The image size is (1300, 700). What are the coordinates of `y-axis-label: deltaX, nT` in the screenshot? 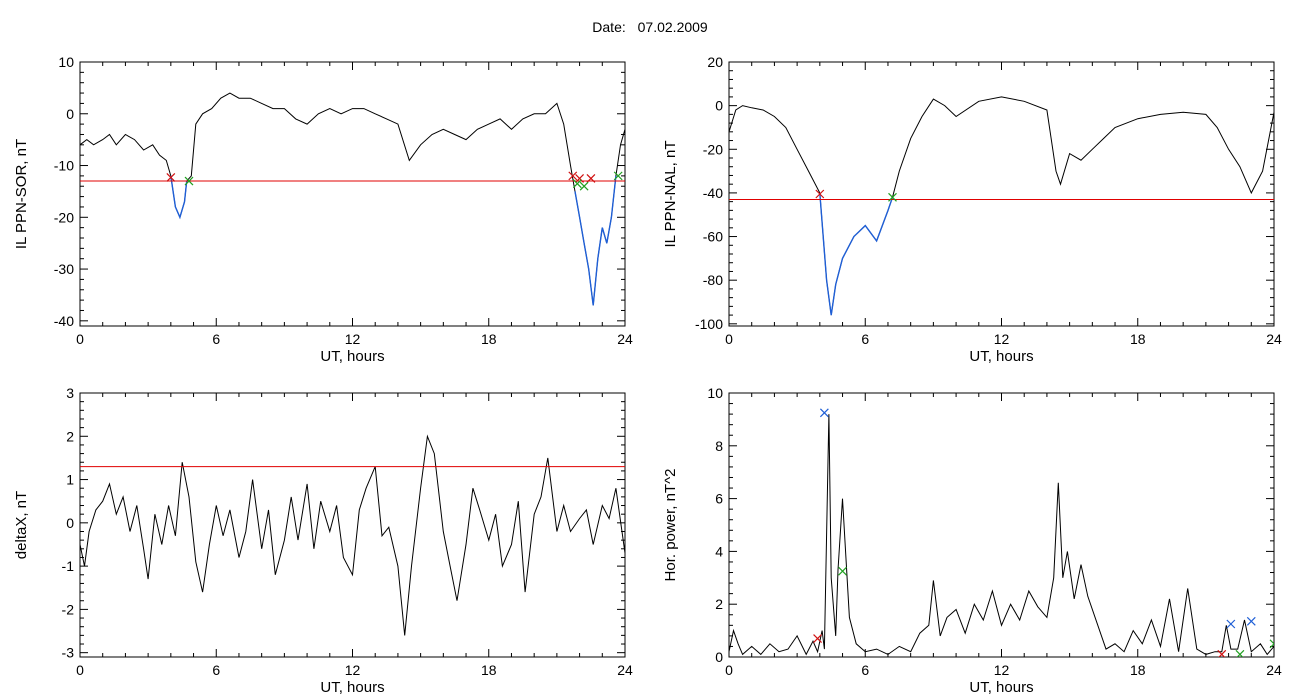 It's located at (21, 525).